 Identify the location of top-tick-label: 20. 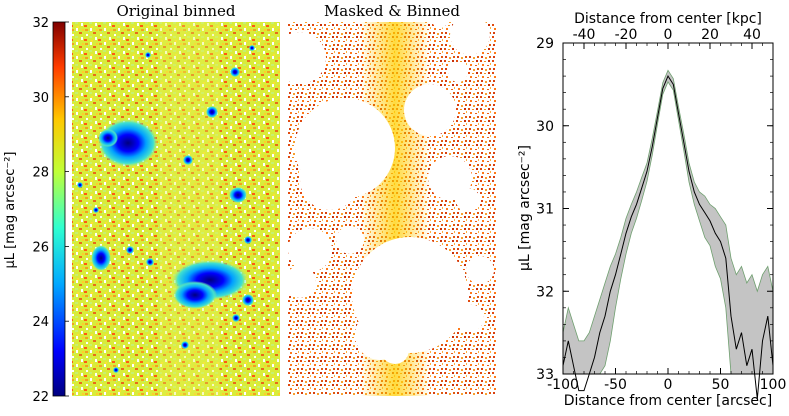
(710, 35).